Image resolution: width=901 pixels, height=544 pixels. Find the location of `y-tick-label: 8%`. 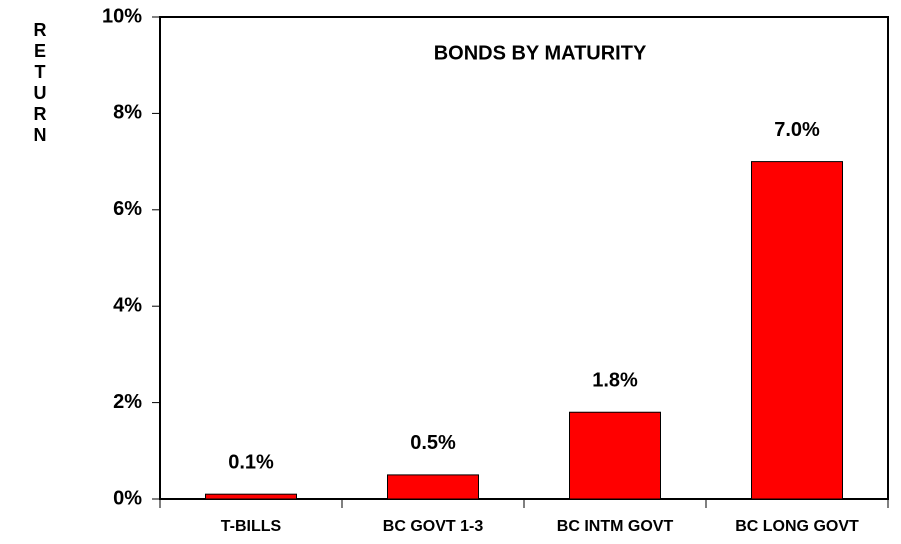

y-tick-label: 8% is located at coordinates (127, 113).